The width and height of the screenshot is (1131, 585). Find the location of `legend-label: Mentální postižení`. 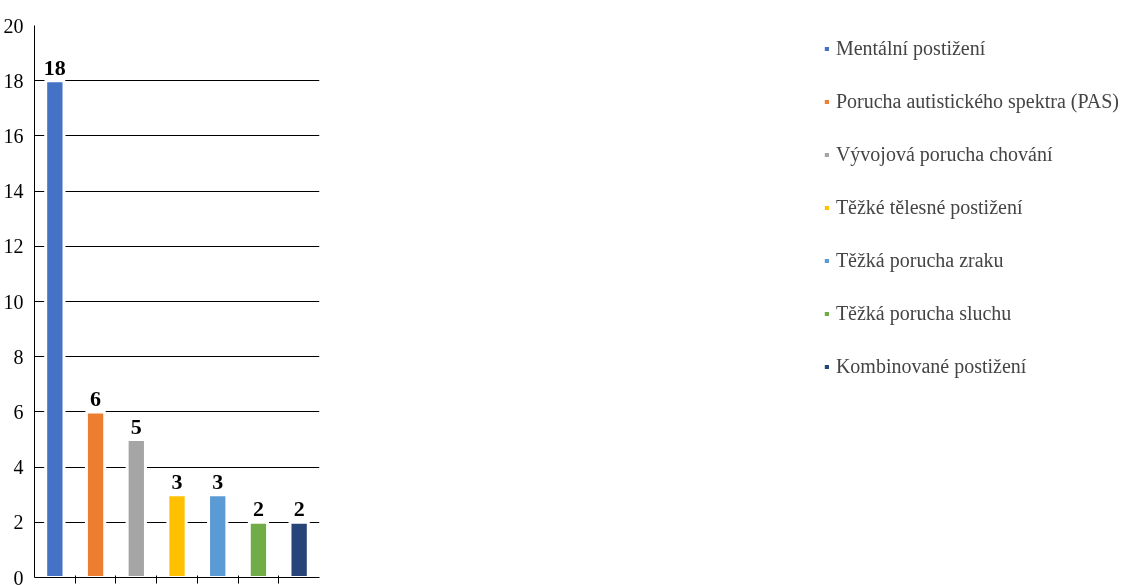

legend-label: Mentální postižení is located at coordinates (910, 48).